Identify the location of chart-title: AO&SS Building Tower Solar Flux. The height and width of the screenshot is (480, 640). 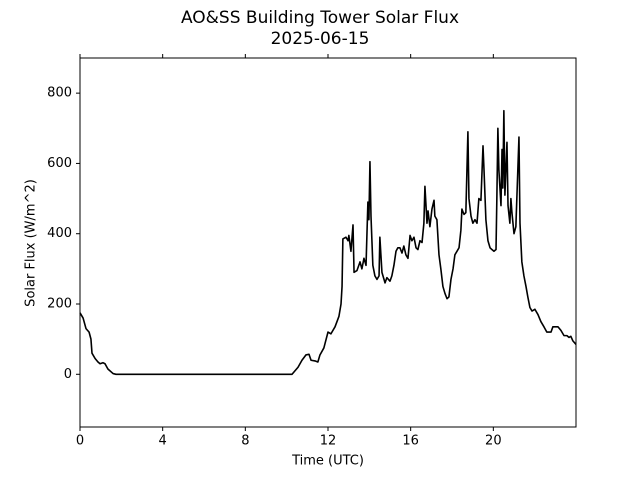
(320, 18).